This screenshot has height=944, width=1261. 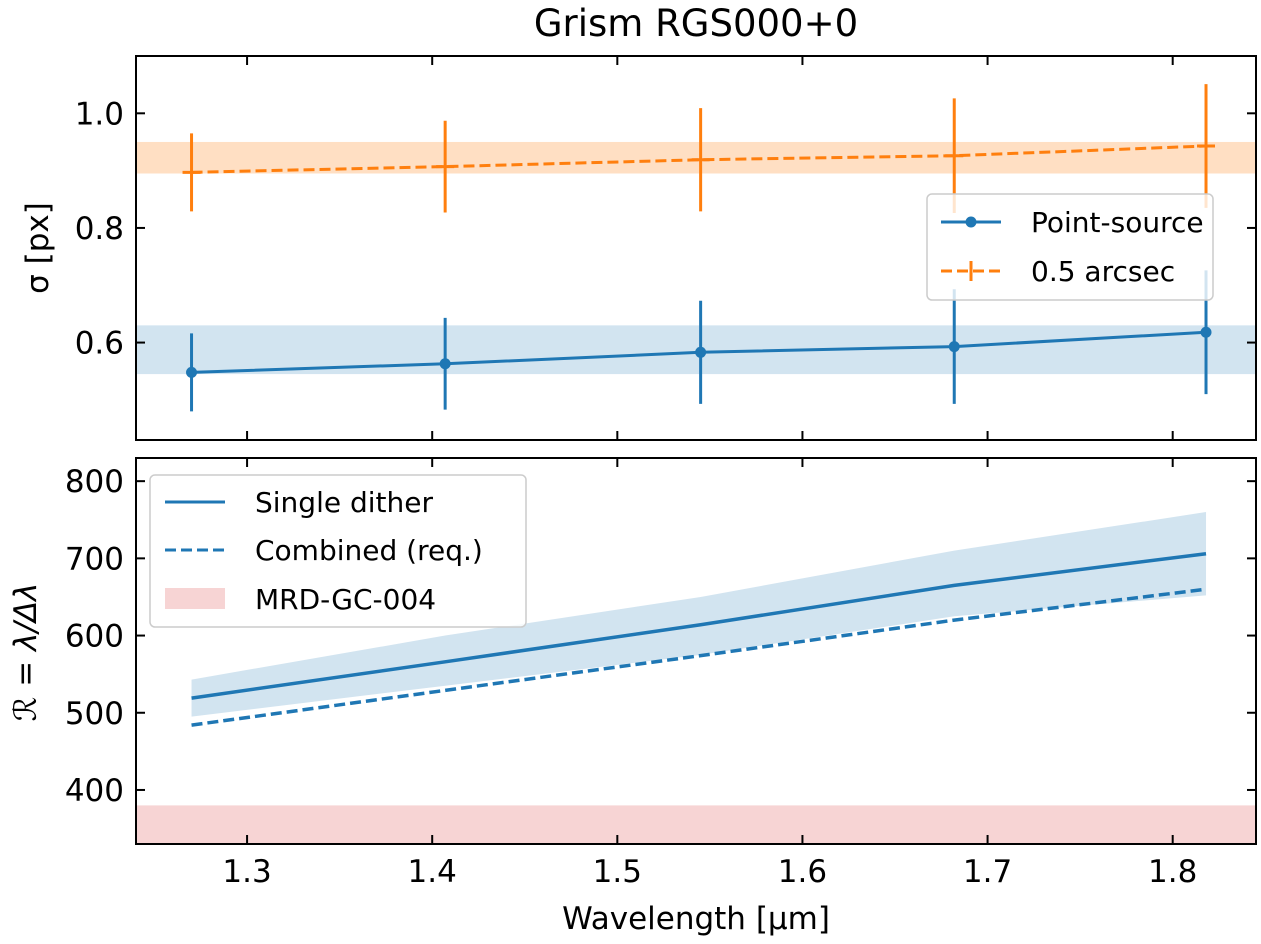 What do you see at coordinates (94, 791) in the screenshot?
I see `y-tick-label: 400` at bounding box center [94, 791].